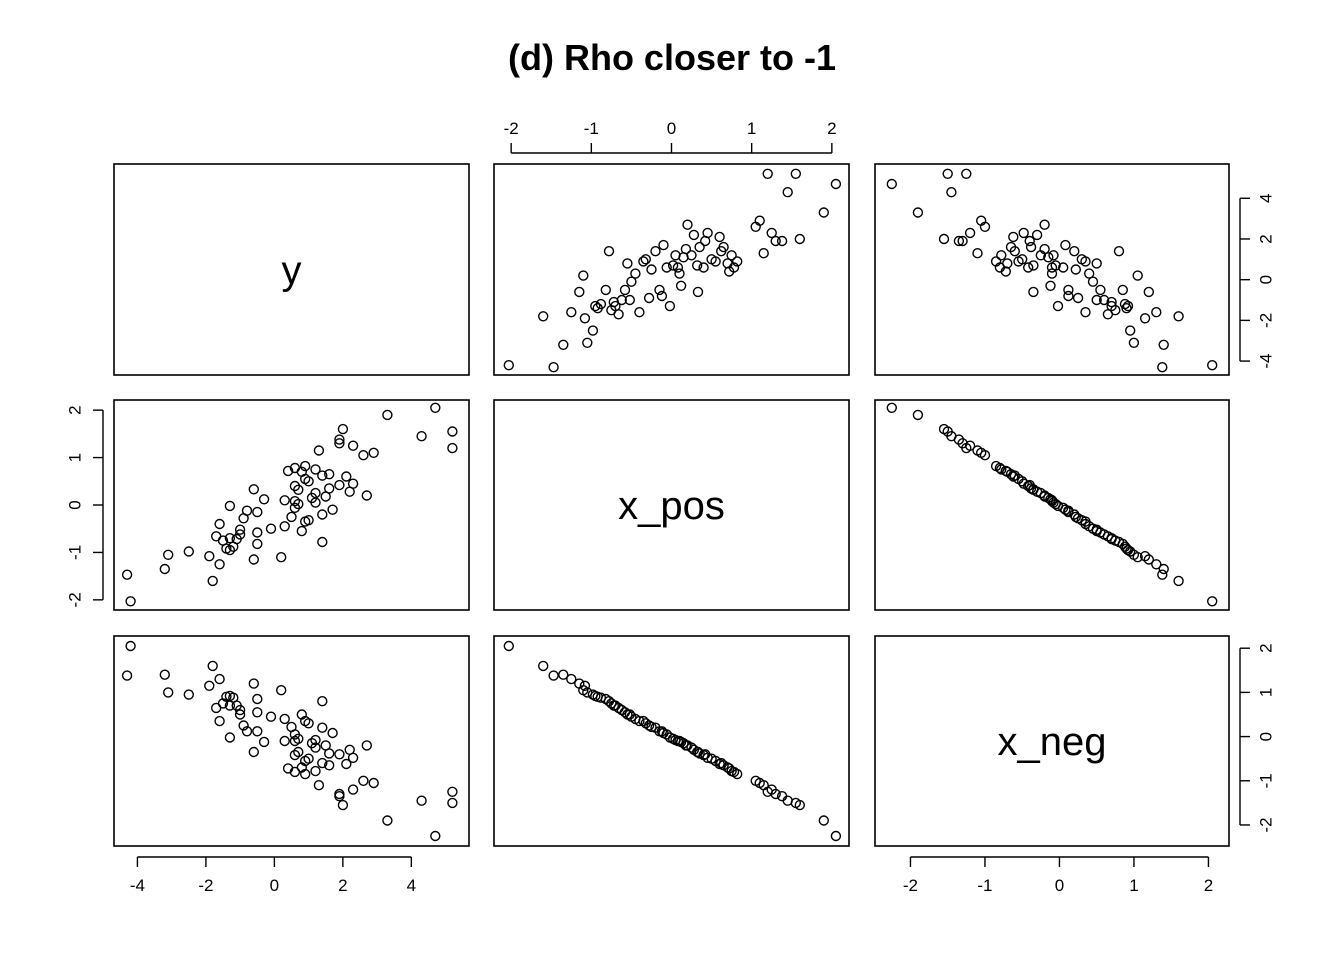 Image resolution: width=1344 pixels, height=965 pixels. Describe the element at coordinates (84, 506) in the screenshot. I see `axis-left-x_pos: -2 -1 0 1 2` at that location.